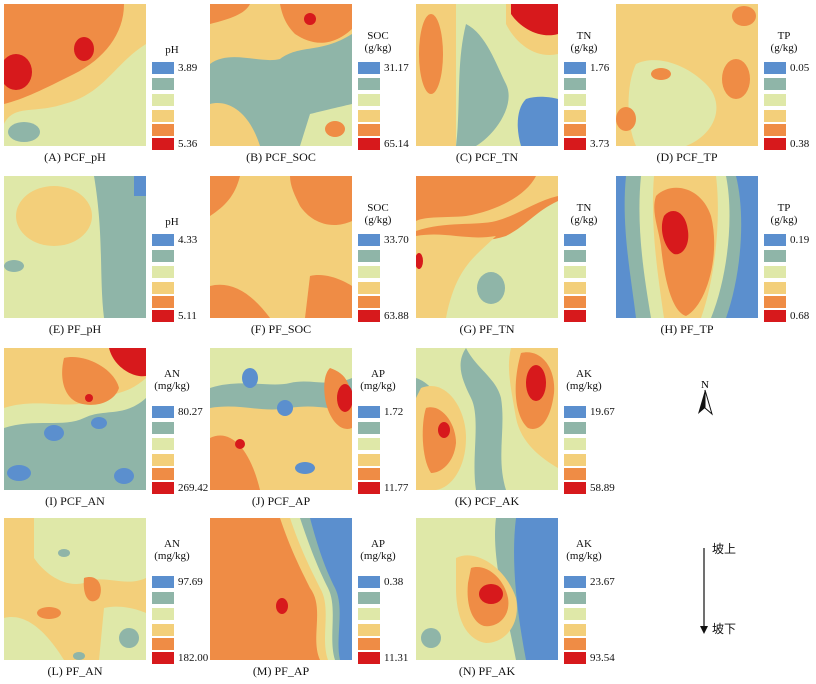  I want to click on map-J-zone-6a, so click(240, 444).